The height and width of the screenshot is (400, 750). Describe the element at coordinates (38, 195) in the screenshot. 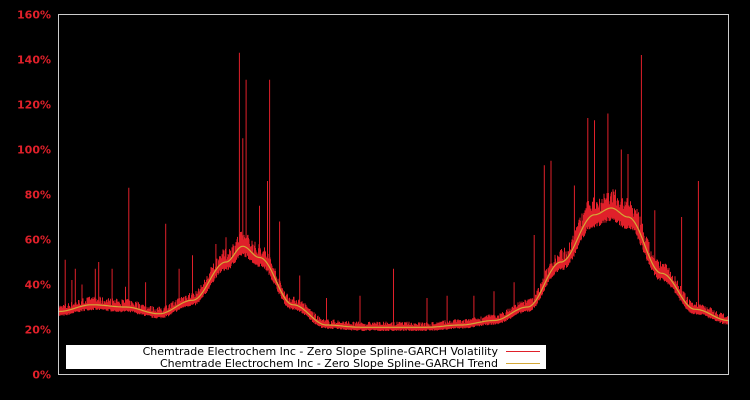

I see `y-tick-label: 80%` at that location.